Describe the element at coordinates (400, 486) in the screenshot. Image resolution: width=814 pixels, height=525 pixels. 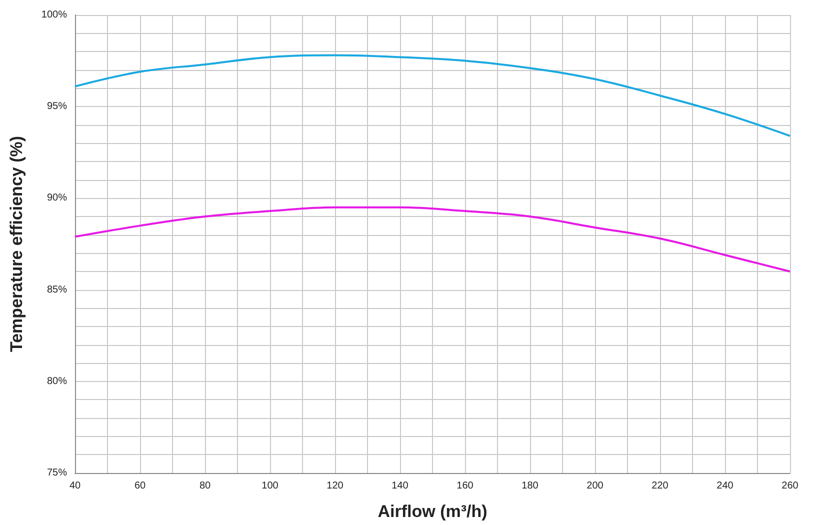
I see `x-tick-label: 140` at that location.